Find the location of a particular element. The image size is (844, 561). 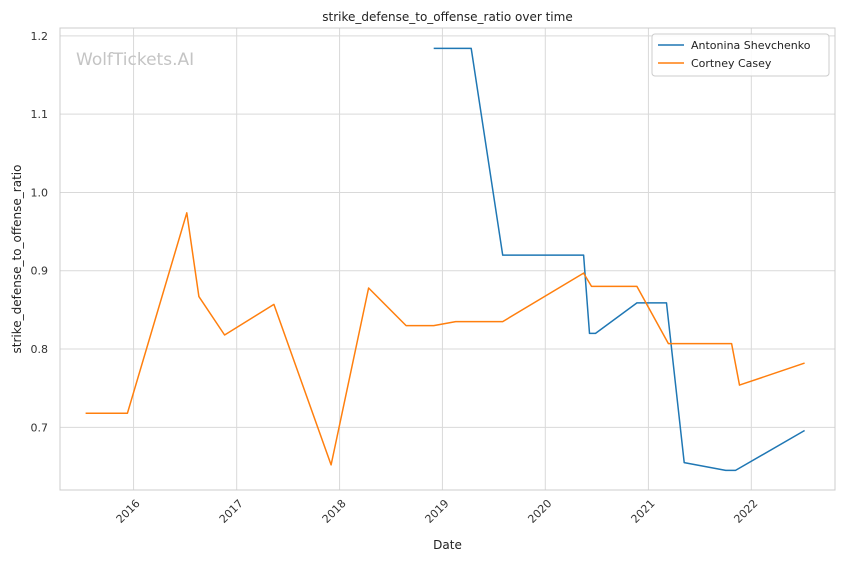

legend-box is located at coordinates (740, 55).